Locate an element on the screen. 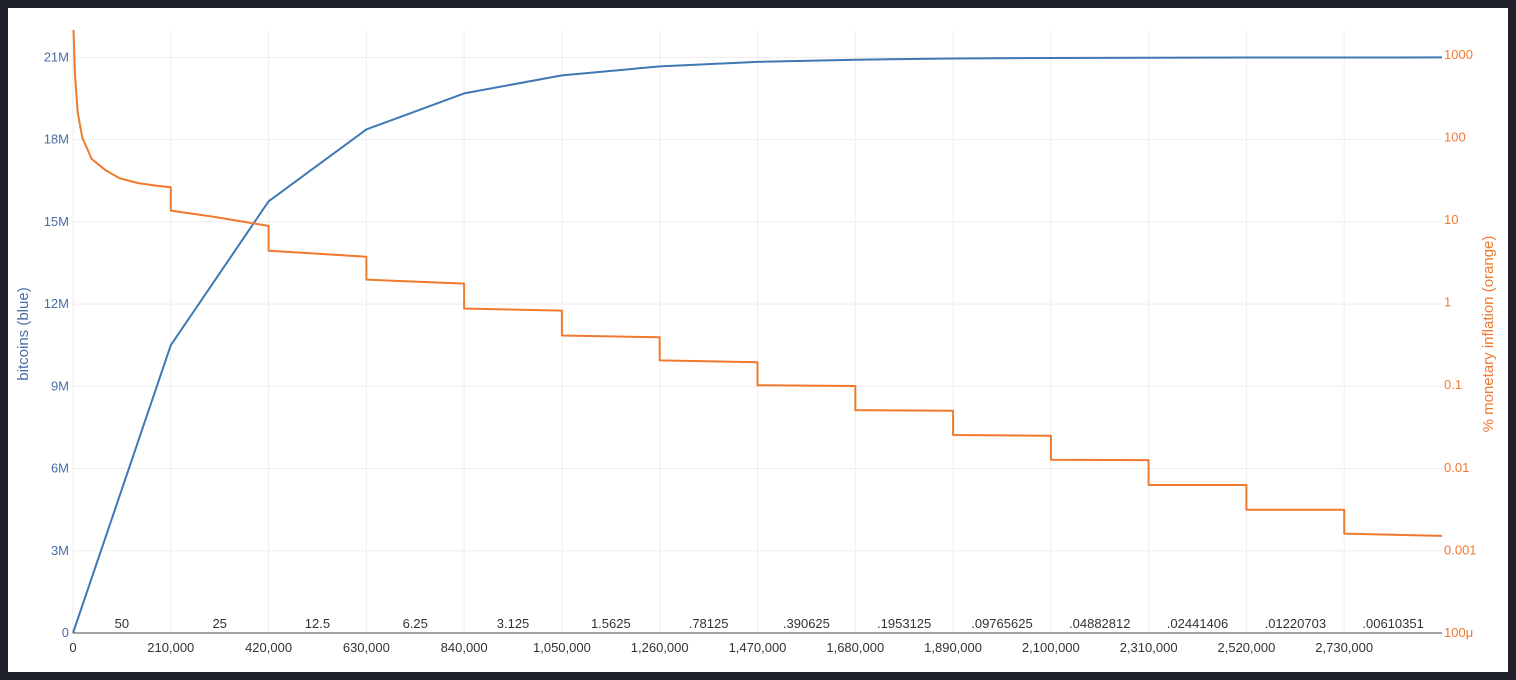 Image resolution: width=1516 pixels, height=680 pixels. y-right-tick-label: 0.1 is located at coordinates (1453, 384).